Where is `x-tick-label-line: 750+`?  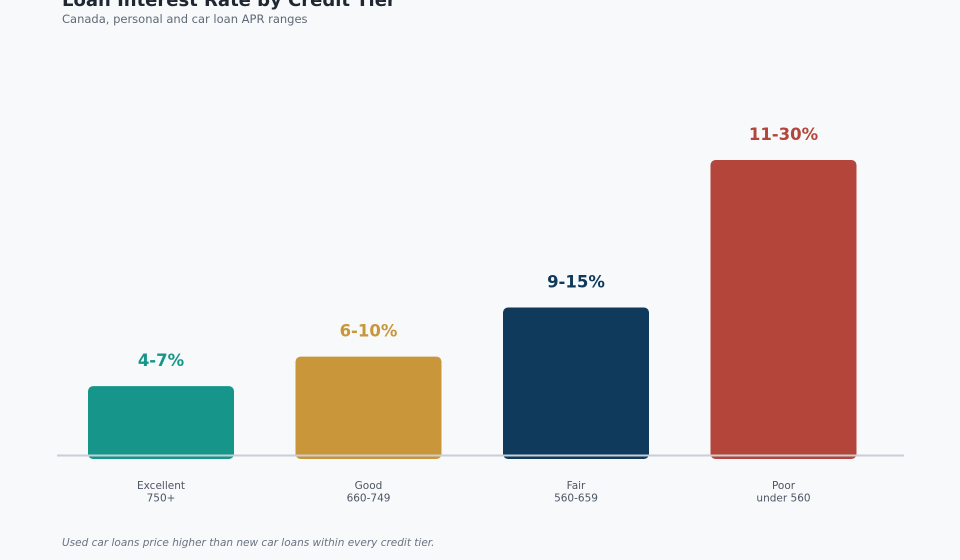
x-tick-label-line: 750+ is located at coordinates (161, 499).